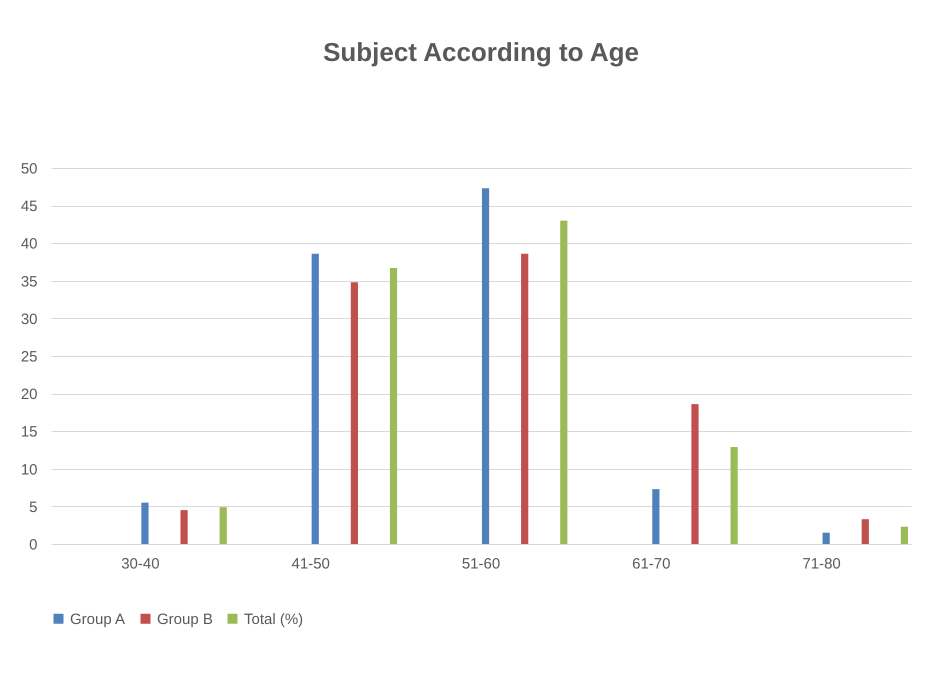 The width and height of the screenshot is (940, 698). What do you see at coordinates (29, 432) in the screenshot?
I see `y-tick-label: 15` at bounding box center [29, 432].